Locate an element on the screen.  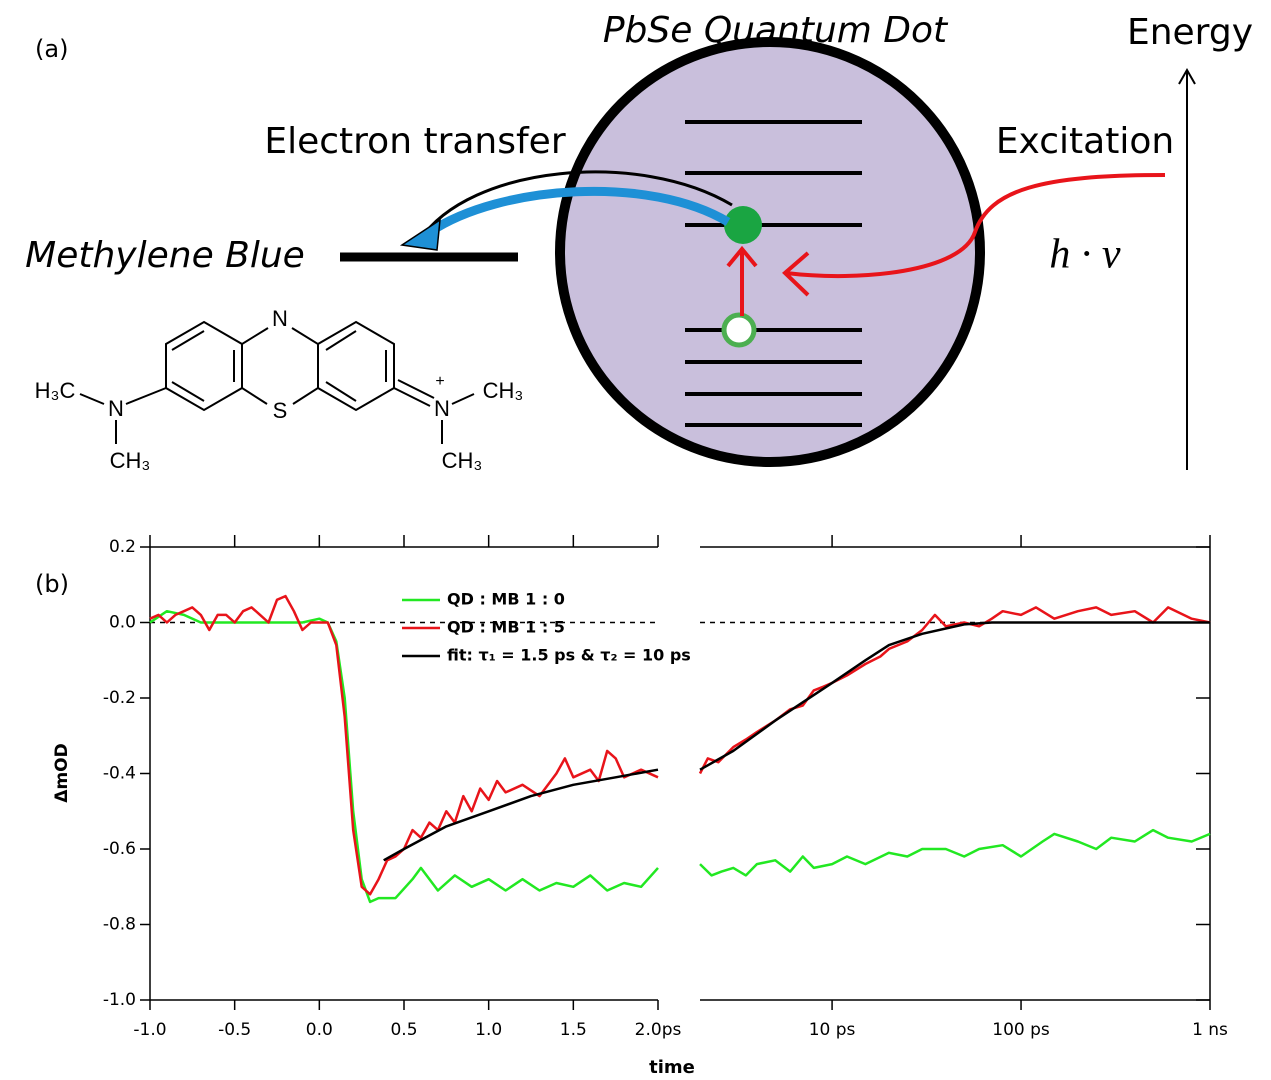
x-tick-label: 0.5 is located at coordinates (403, 1030).